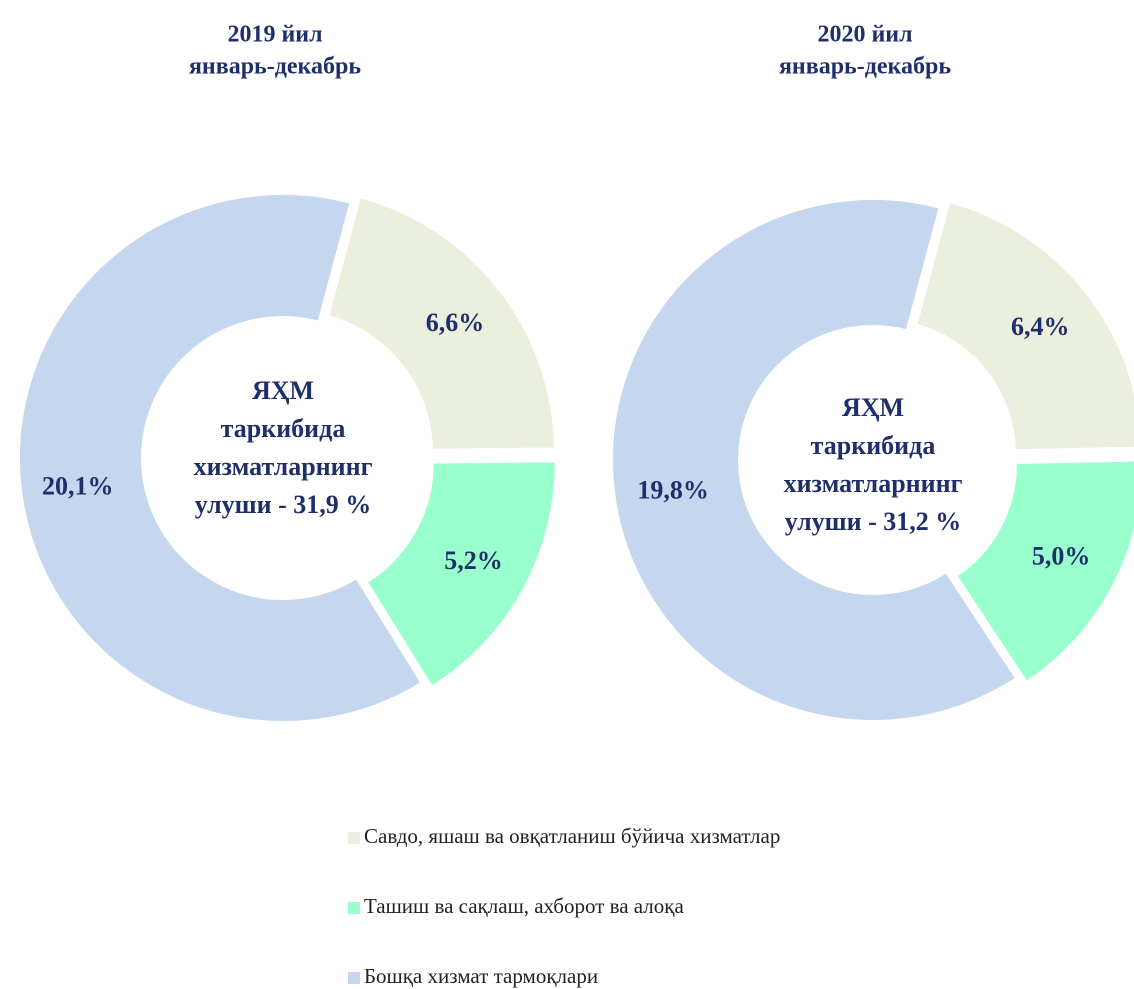 This screenshot has width=1134, height=989. What do you see at coordinates (1040, 326) in the screenshot?
I see `value-label: 6,4%` at bounding box center [1040, 326].